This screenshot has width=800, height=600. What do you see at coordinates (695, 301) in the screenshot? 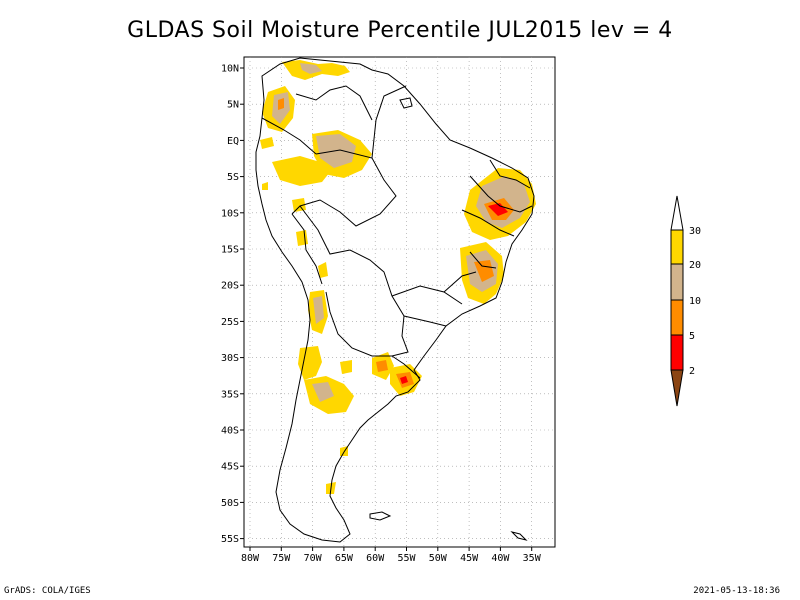
I see `colorbar-label: 10` at bounding box center [695, 301].